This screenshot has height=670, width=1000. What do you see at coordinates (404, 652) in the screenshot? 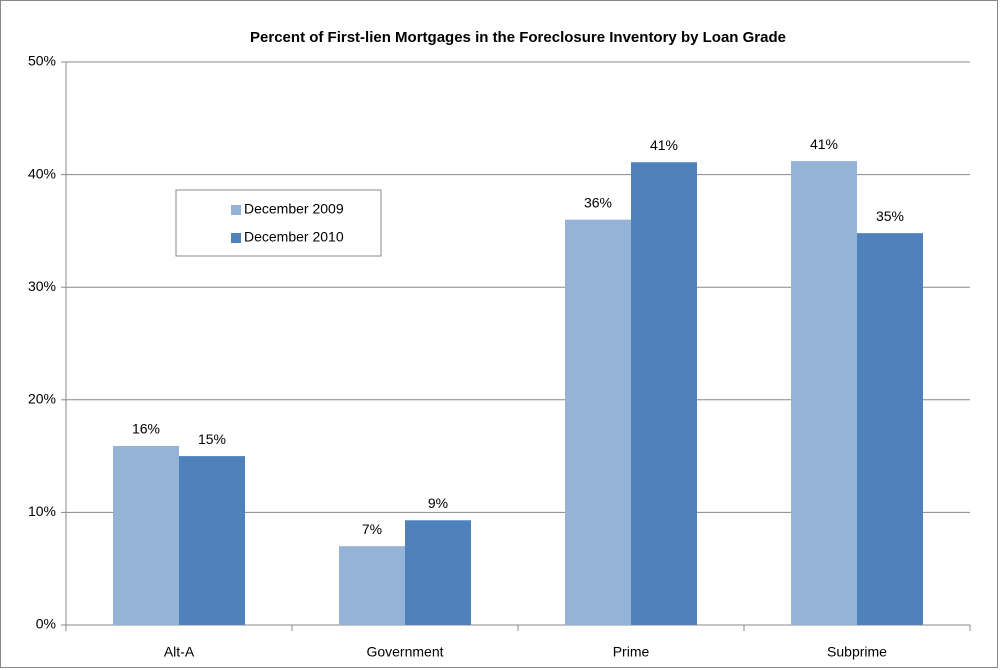
I see `x-tick-label: Government` at bounding box center [404, 652].